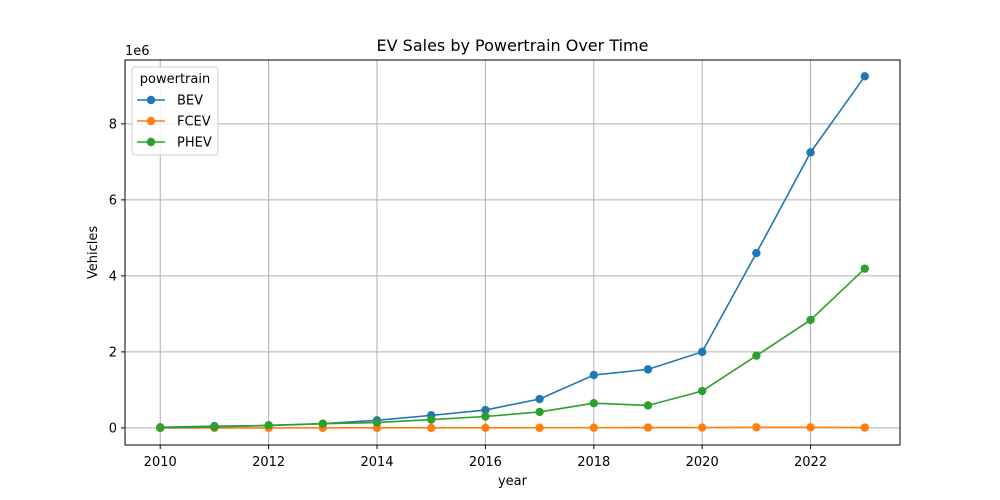 This screenshot has width=1000, height=500. Describe the element at coordinates (810, 462) in the screenshot. I see `x-tick-label: 2022` at that location.